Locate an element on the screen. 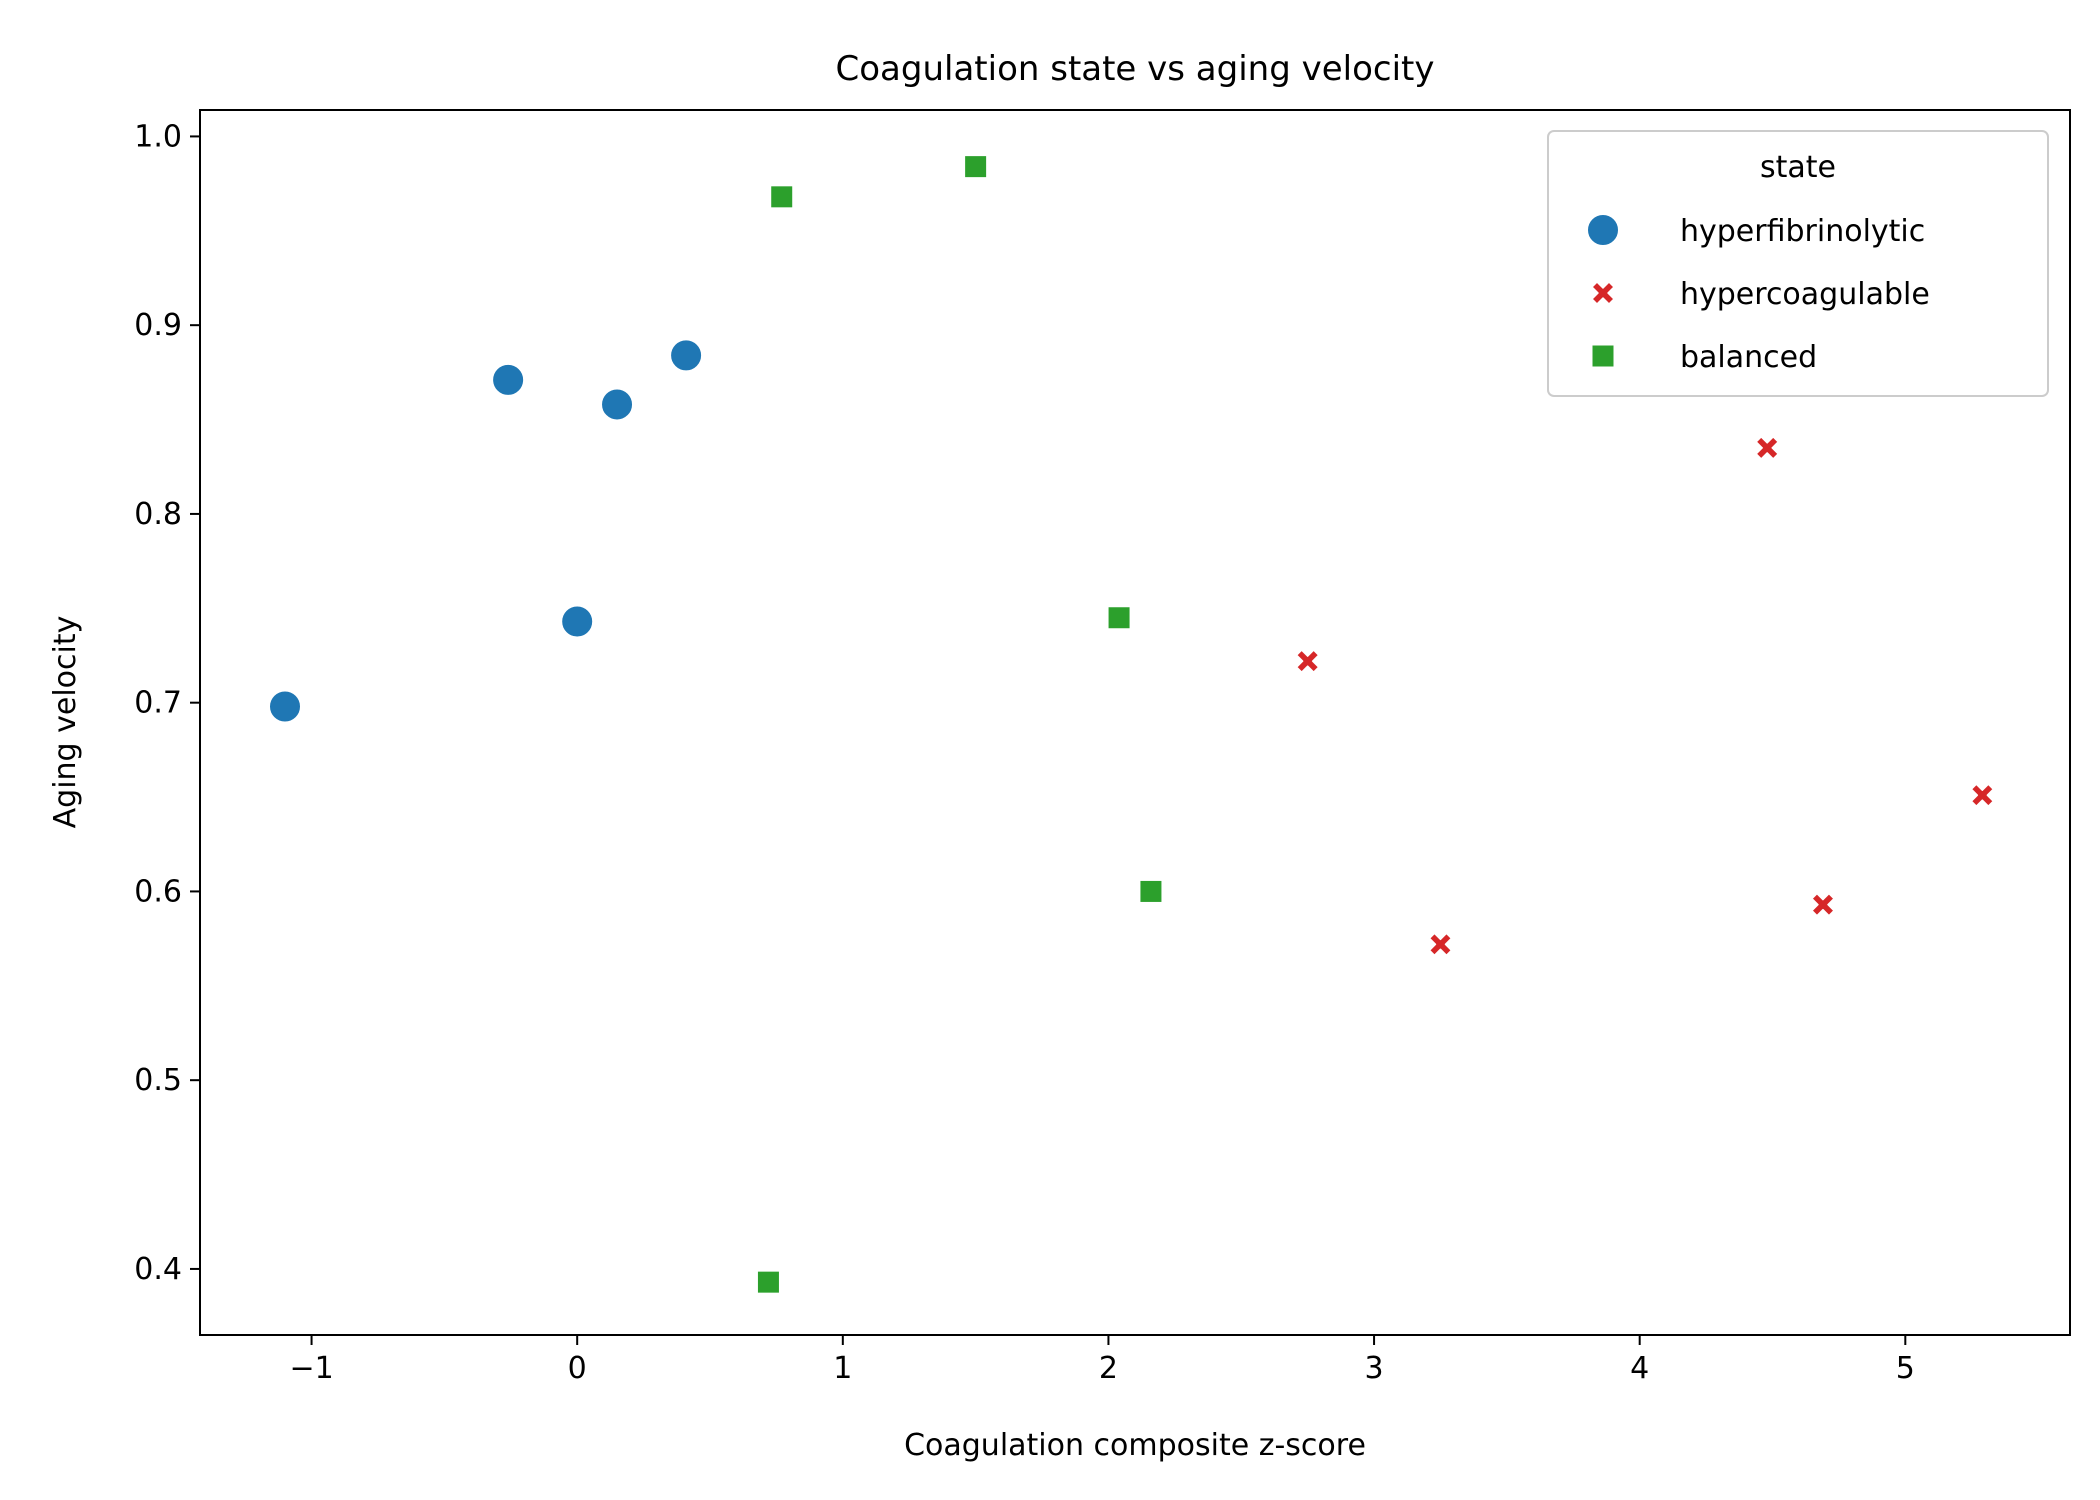 This screenshot has width=2100, height=1500. y-axis-label: Aging velocity is located at coordinates (65, 722).